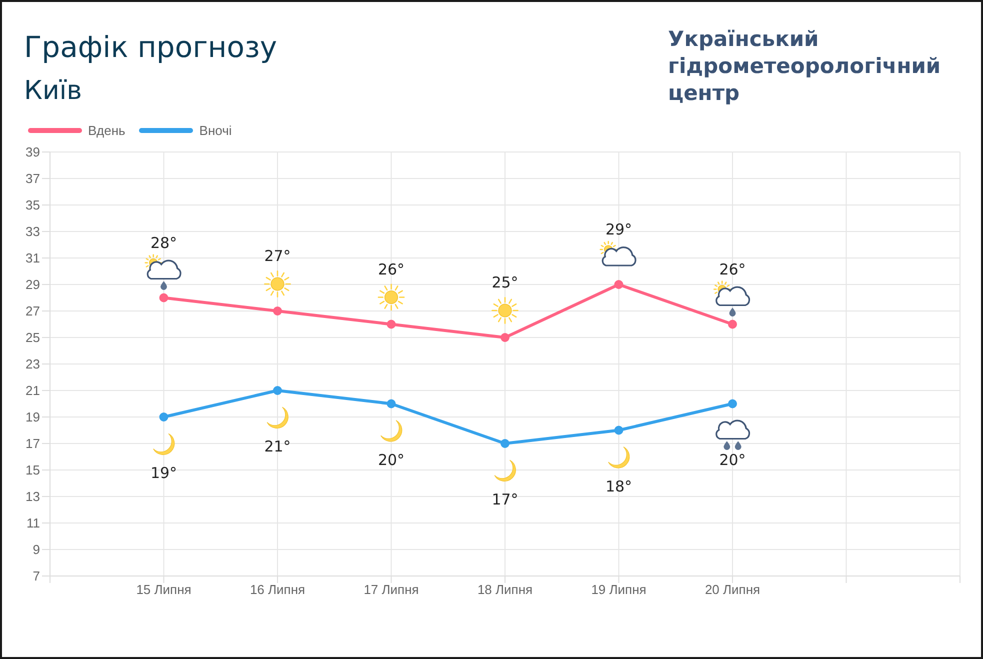  Describe the element at coordinates (33, 258) in the screenshot. I see `y-tick-label: 31` at that location.